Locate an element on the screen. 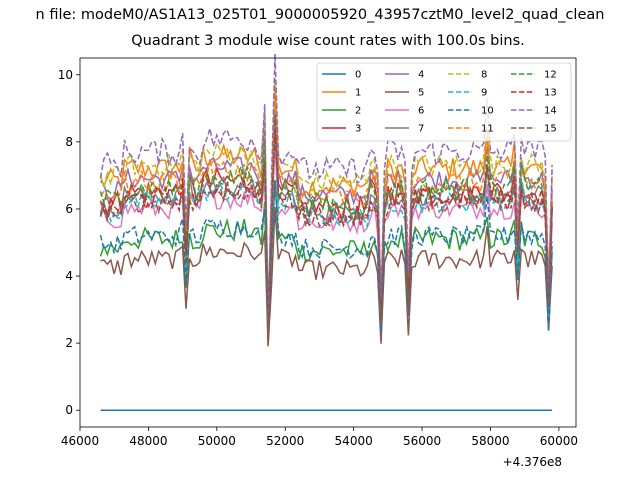  legend-label-6: 6 is located at coordinates (421, 111).